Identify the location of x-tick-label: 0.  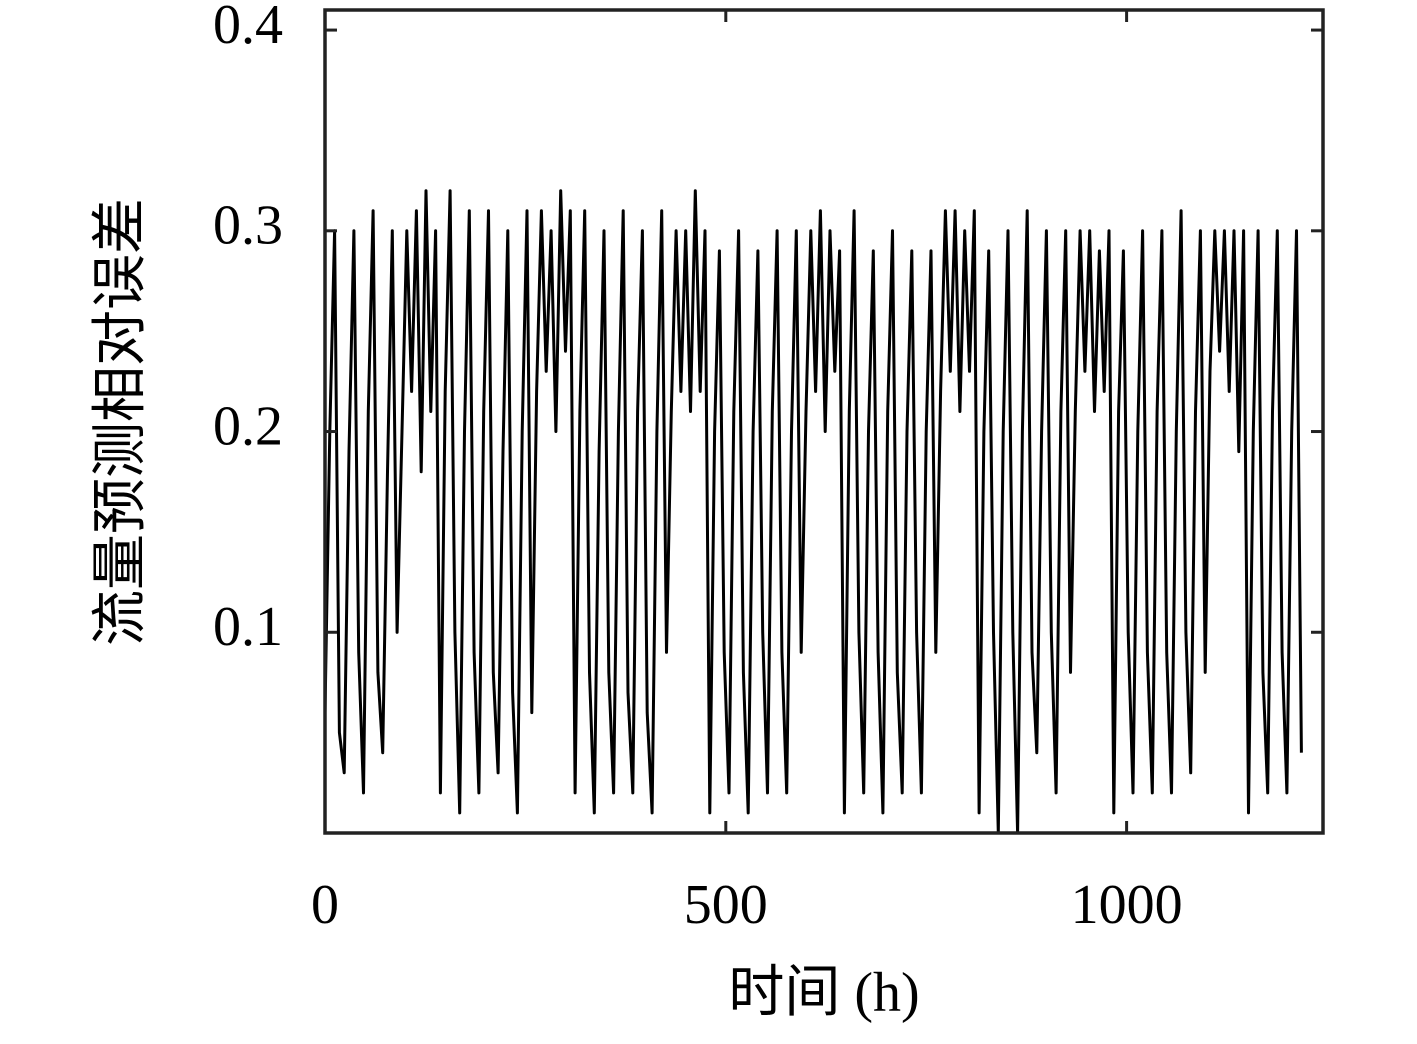
(325, 905).